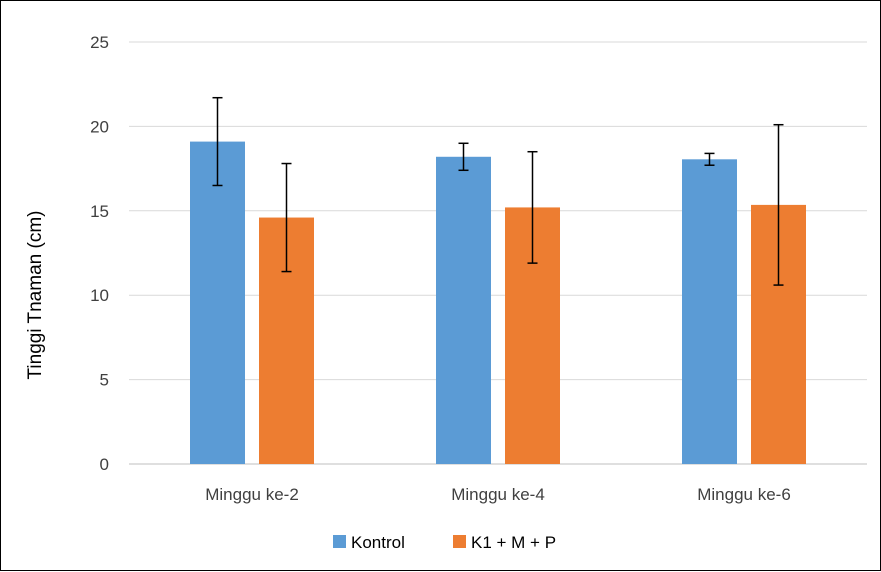  Describe the element at coordinates (378, 542) in the screenshot. I see `legend-label: Kontrol` at that location.